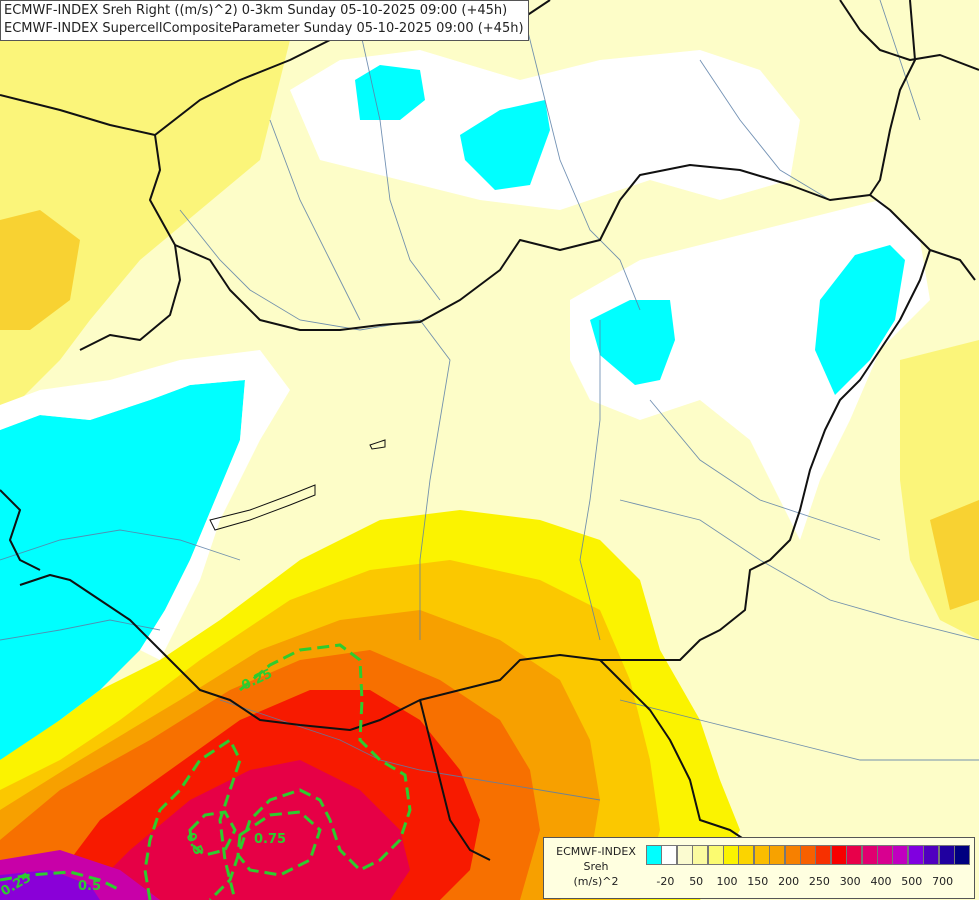 This screenshot has width=979, height=900. Describe the element at coordinates (150, 210) in the screenshot. I see `field-yellow-west` at that location.